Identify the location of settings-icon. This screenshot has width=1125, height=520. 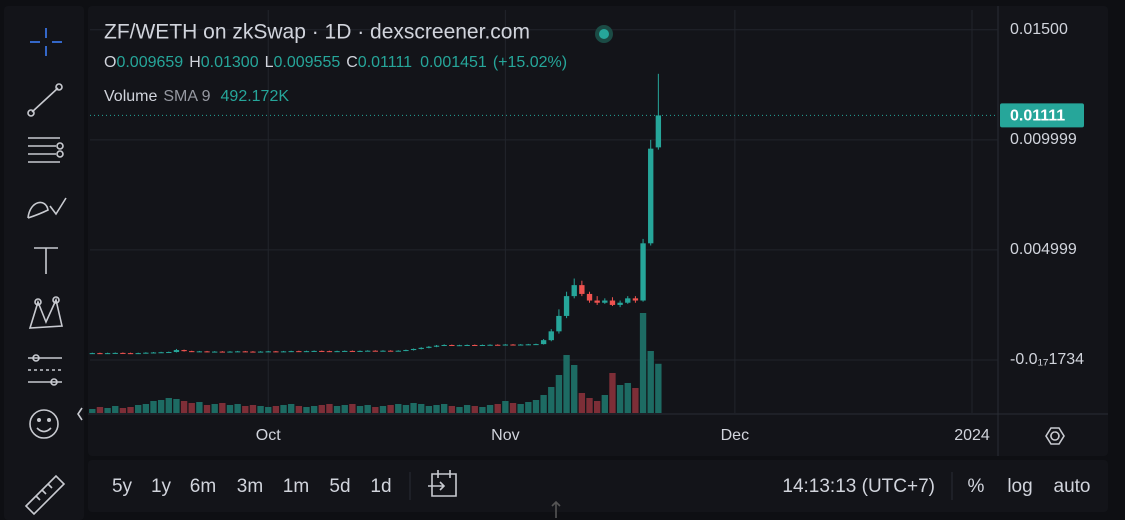
(1055, 436).